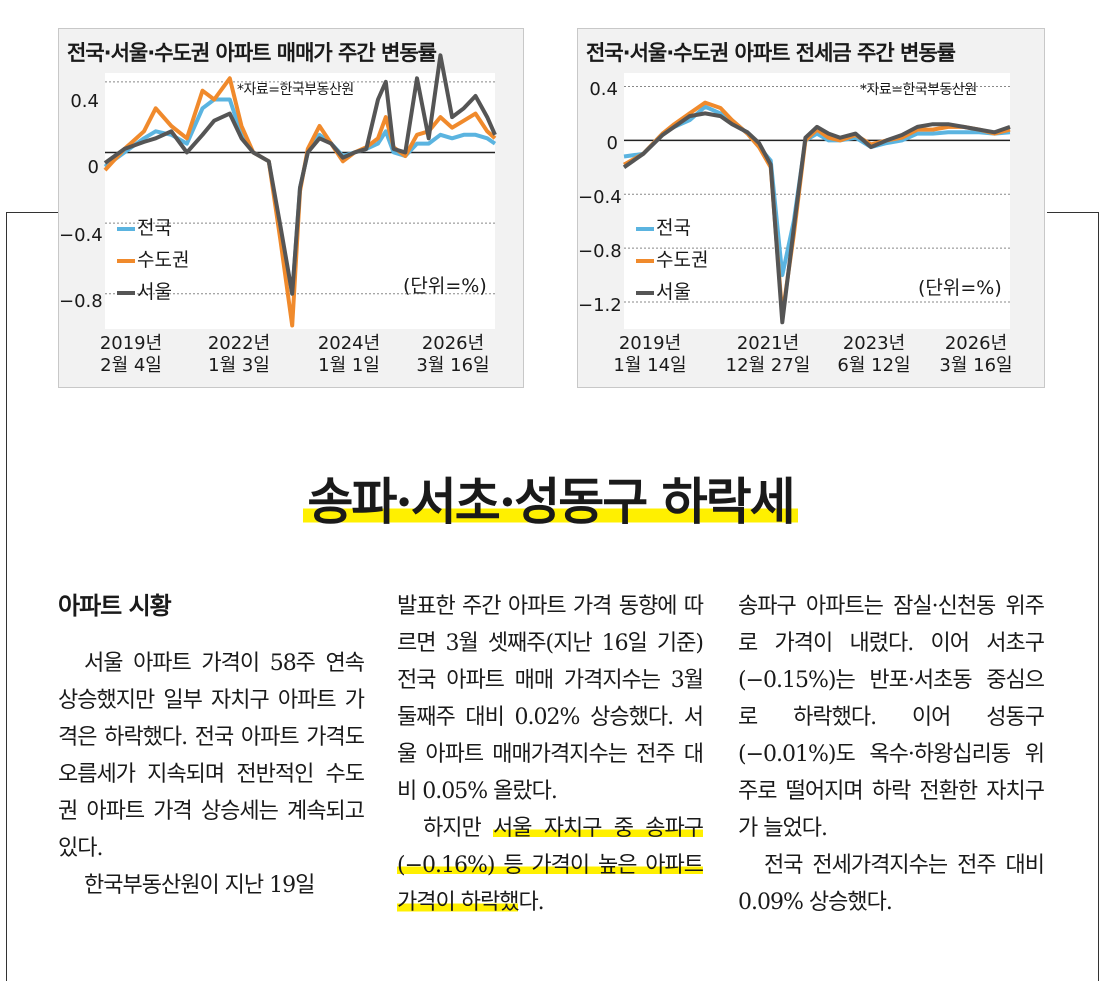  I want to click on headline: 송파·서초·성동구 하락세, so click(550, 498).